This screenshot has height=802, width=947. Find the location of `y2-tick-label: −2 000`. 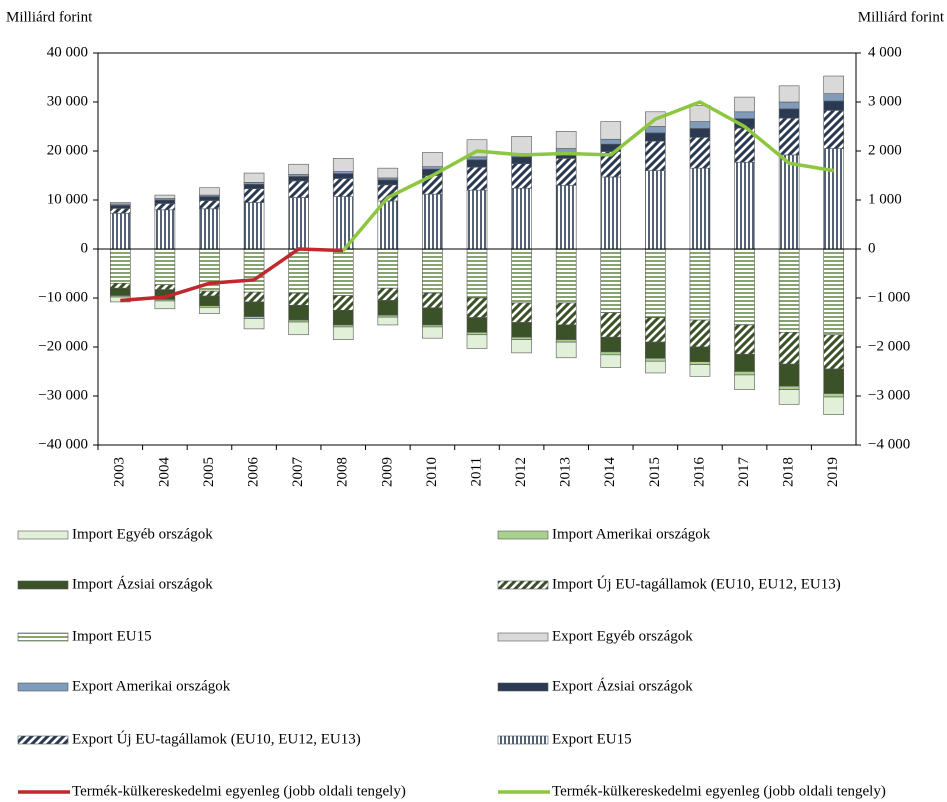

y2-tick-label: −2 000 is located at coordinates (889, 346).